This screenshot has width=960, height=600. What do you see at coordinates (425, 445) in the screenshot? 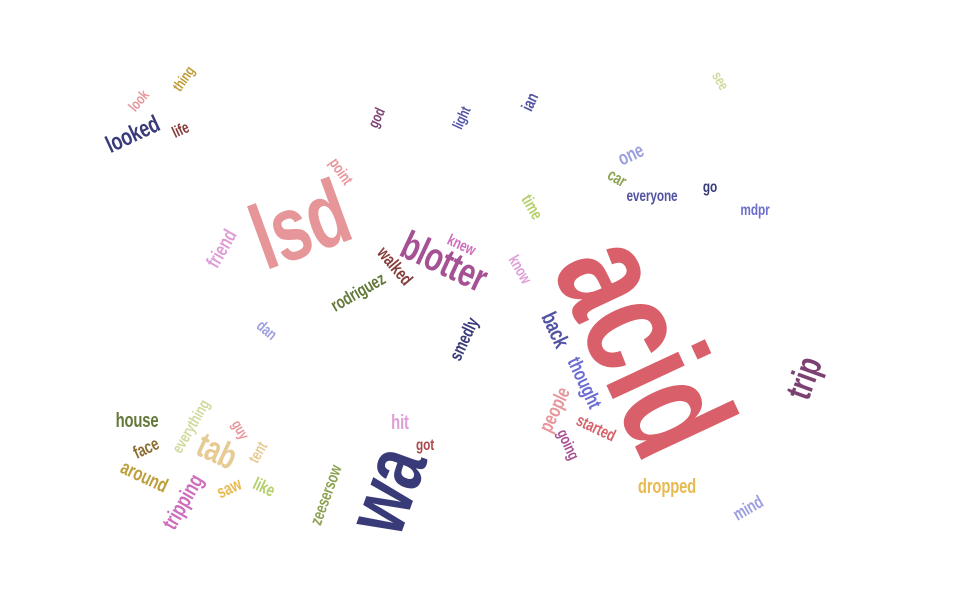
I see `word-got: got` at bounding box center [425, 445].